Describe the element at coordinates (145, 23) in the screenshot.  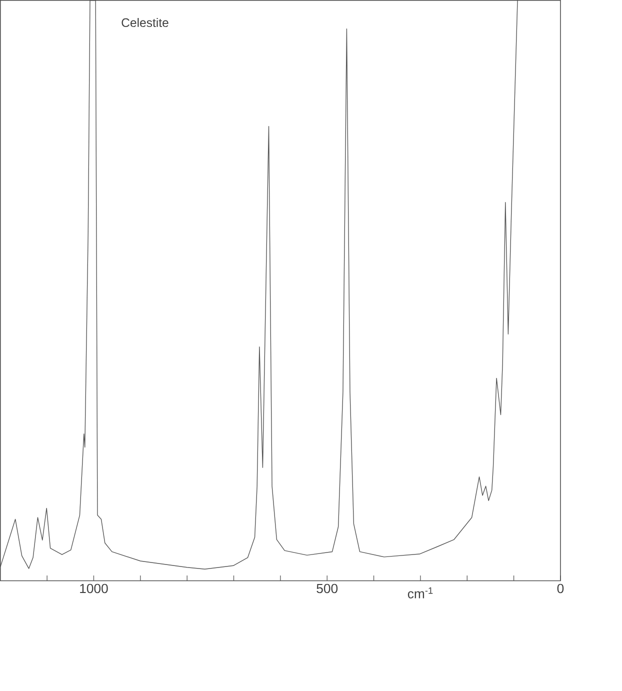
I see `text: Celestite` at that location.